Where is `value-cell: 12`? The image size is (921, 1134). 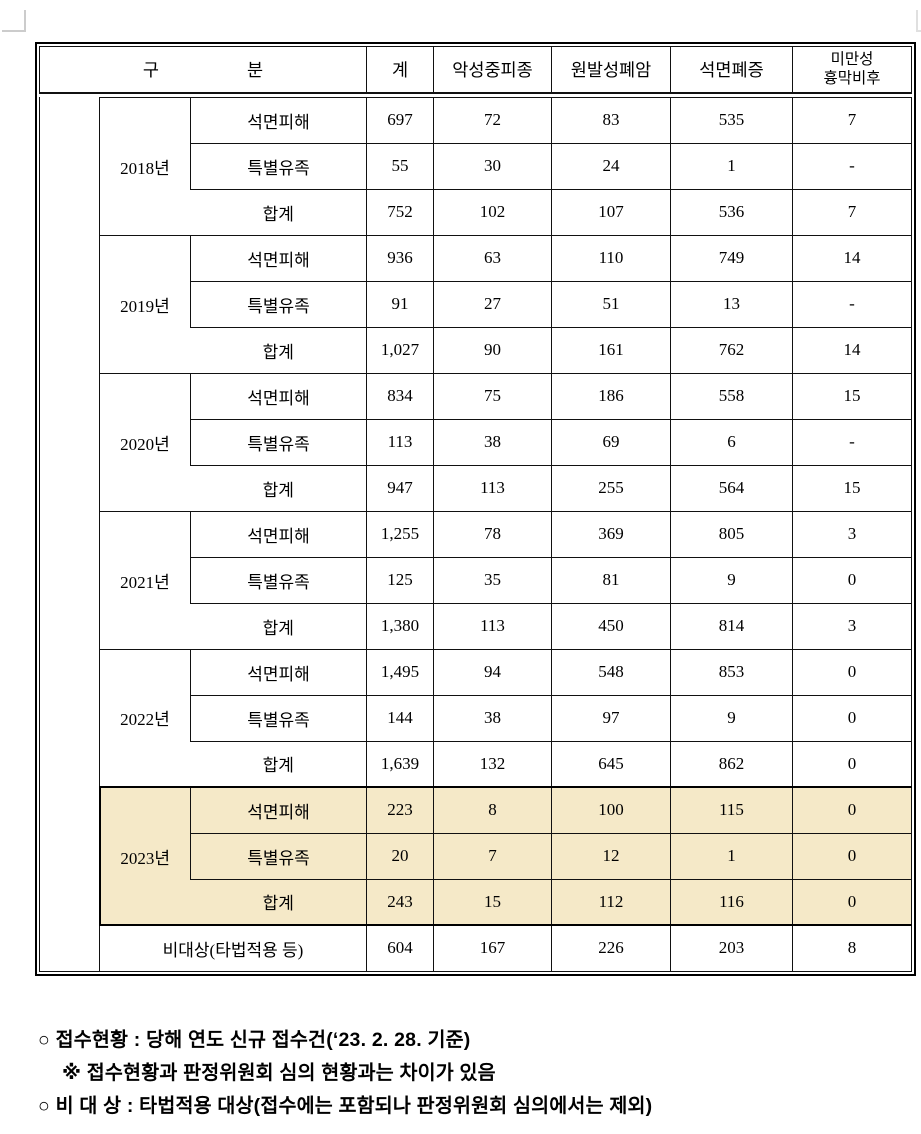 value-cell: 12 is located at coordinates (611, 856).